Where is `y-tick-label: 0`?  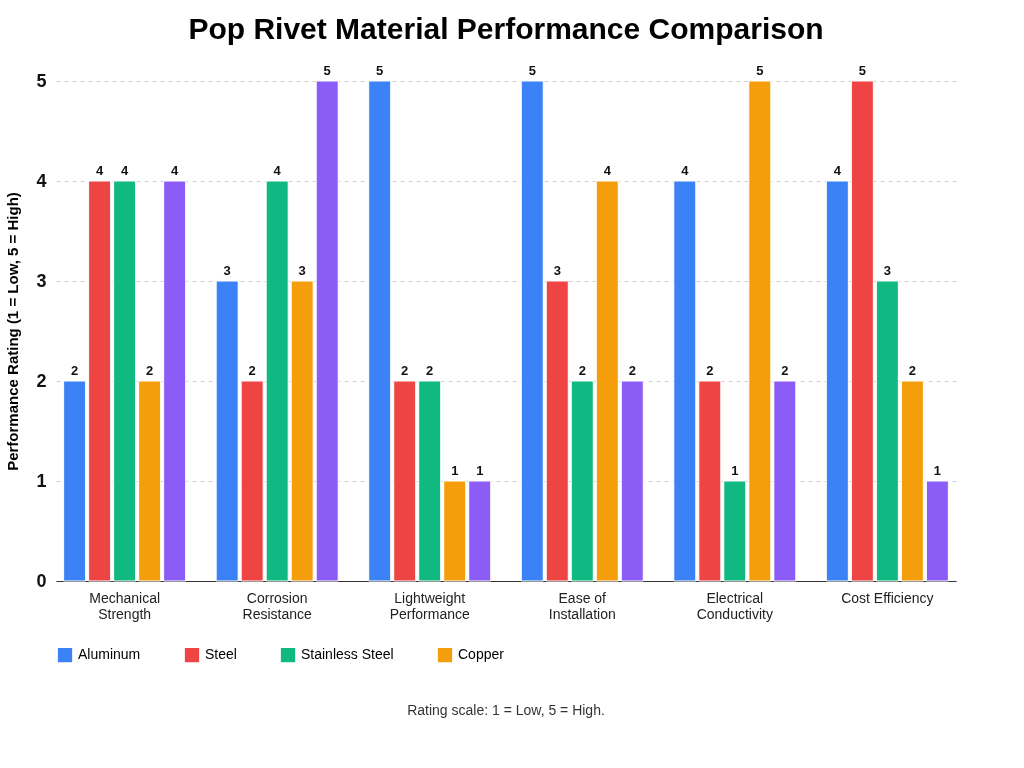
y-tick-label: 0 is located at coordinates (41, 580).